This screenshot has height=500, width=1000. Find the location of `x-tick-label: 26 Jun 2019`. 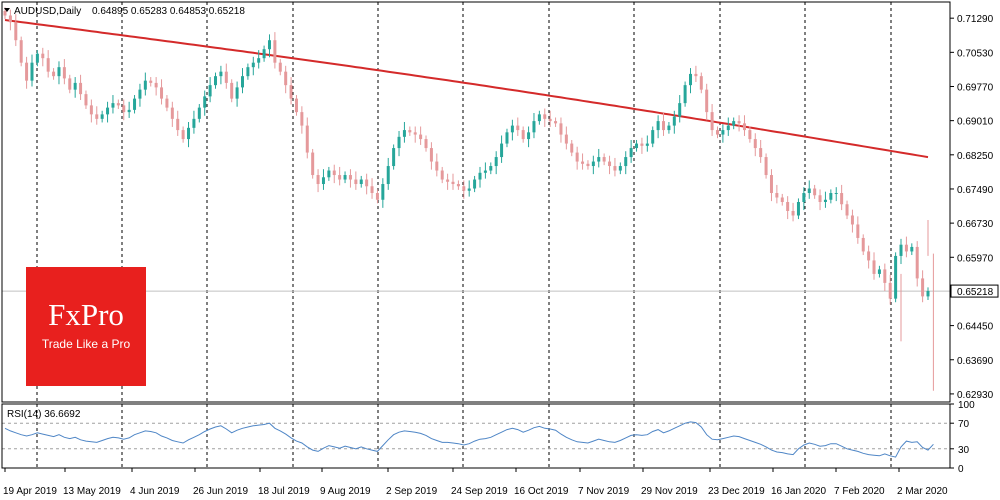

x-tick-label: 26 Jun 2019 is located at coordinates (220, 491).